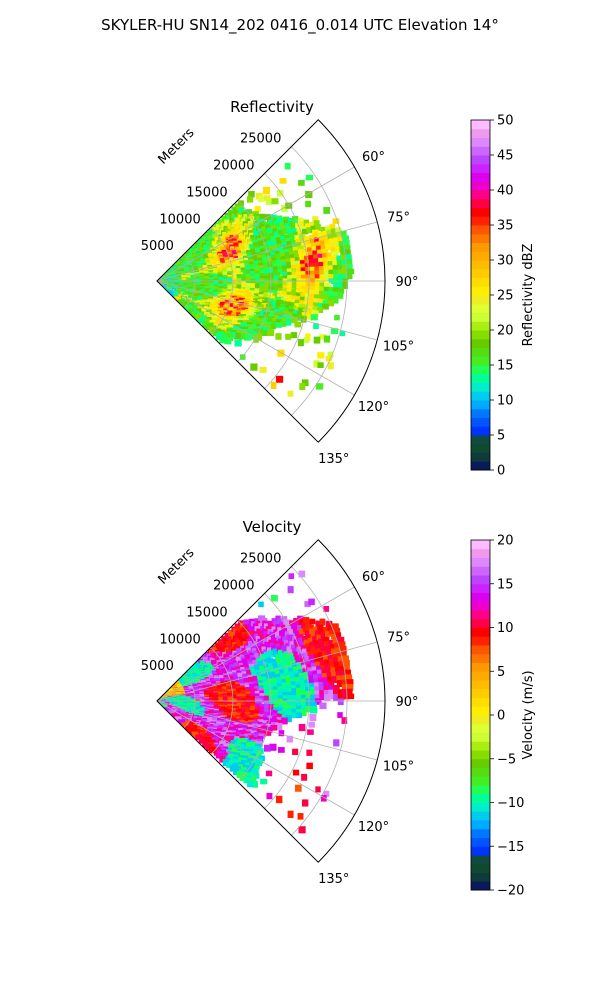 This screenshot has height=1000, width=600. I want to click on colorbar-tick-label: 5, so click(501, 436).